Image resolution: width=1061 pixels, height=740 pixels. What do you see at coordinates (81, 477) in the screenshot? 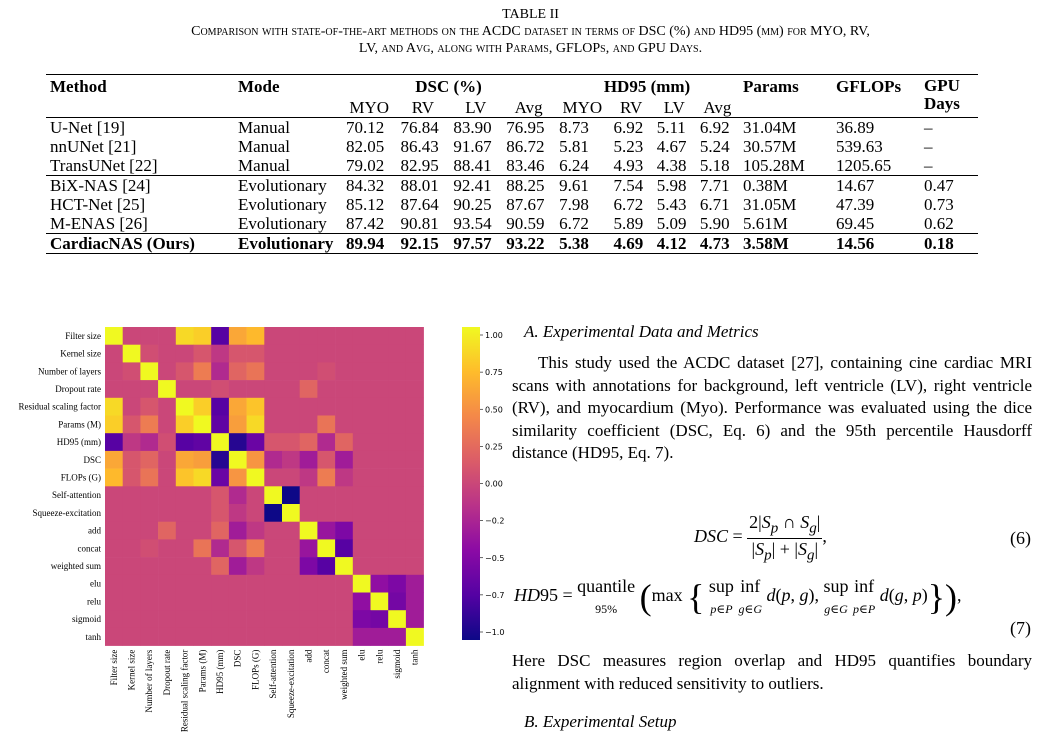
I see `row-tick-label: FLOPs (G)` at bounding box center [81, 477].